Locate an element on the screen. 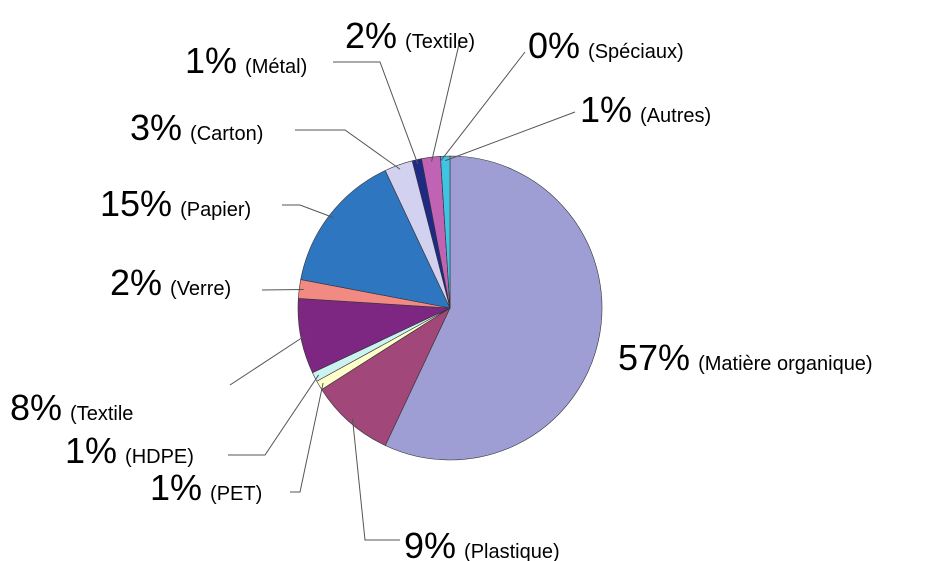 This screenshot has height=561, width=944. slice-label: 1% (Métal) is located at coordinates (246, 60).